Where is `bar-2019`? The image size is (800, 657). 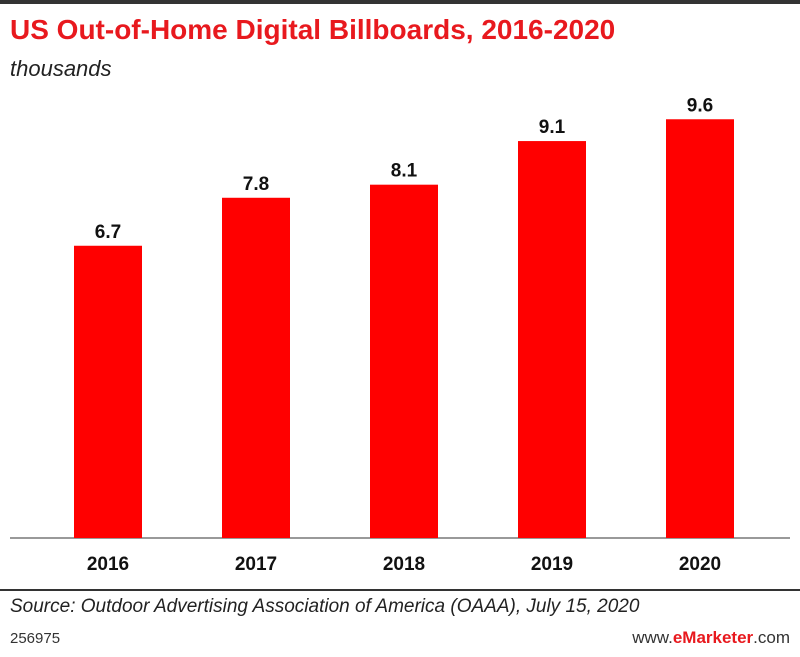
bar-2019 is located at coordinates (552, 340).